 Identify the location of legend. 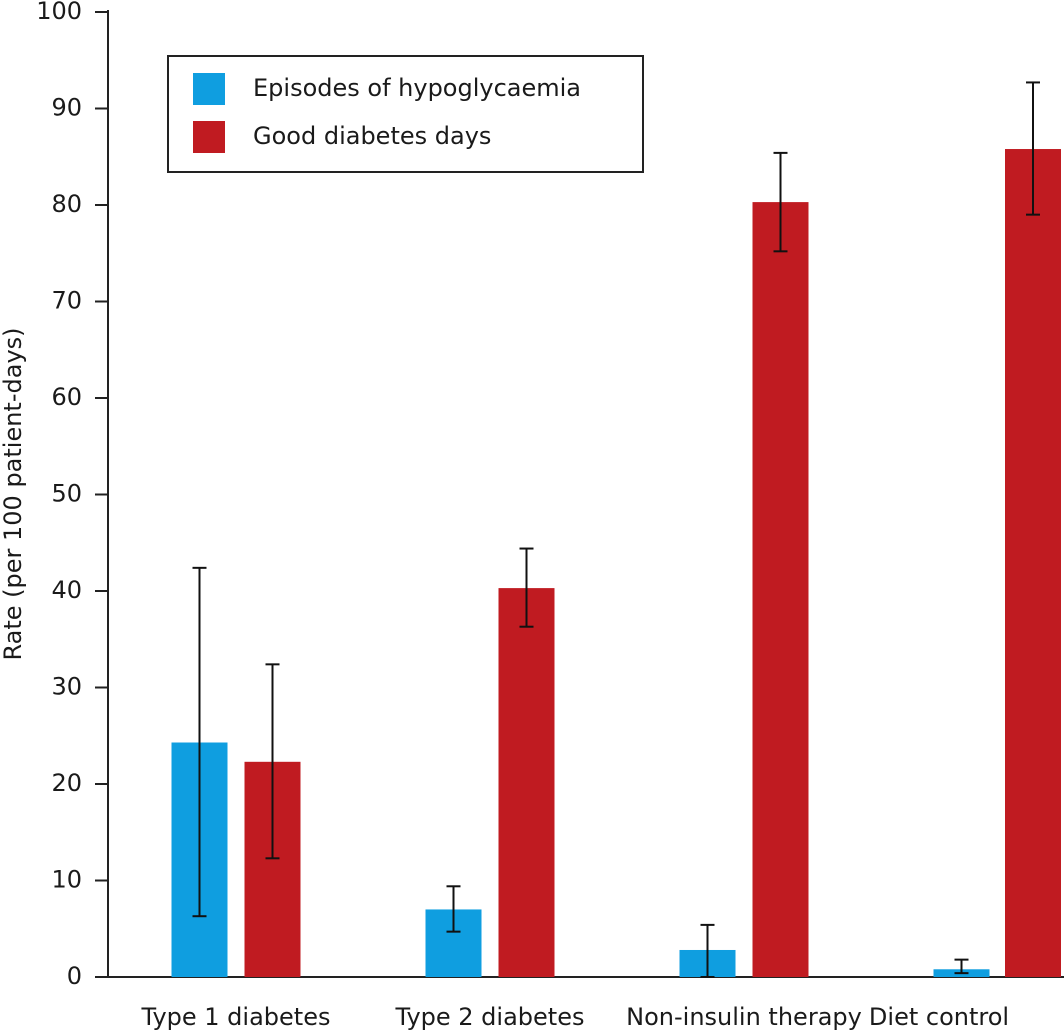
(405, 114).